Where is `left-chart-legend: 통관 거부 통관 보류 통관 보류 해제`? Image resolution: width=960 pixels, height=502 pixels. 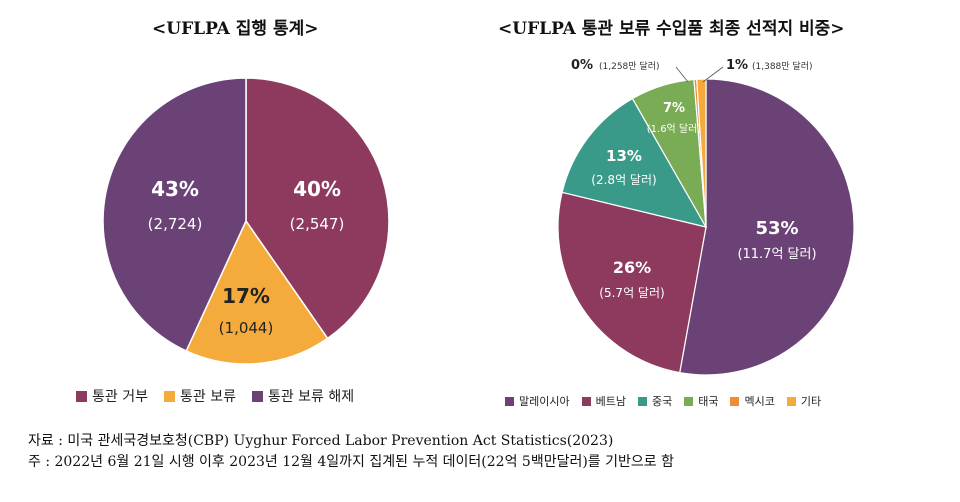 left-chart-legend: 통관 거부 통관 보류 통관 보류 해제 is located at coordinates (223, 396).